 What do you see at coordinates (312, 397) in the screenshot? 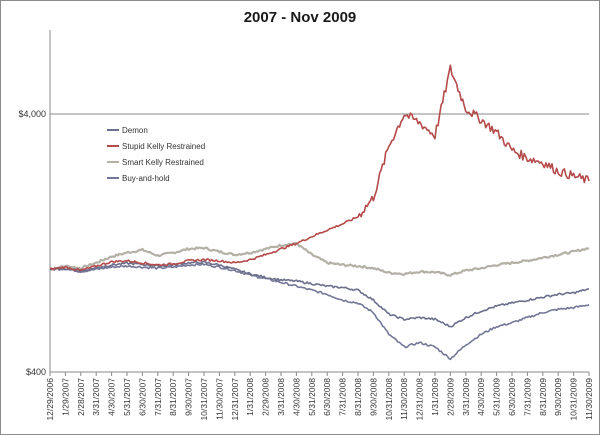
I see `x-tick-label: 5/31/2008` at bounding box center [312, 397].